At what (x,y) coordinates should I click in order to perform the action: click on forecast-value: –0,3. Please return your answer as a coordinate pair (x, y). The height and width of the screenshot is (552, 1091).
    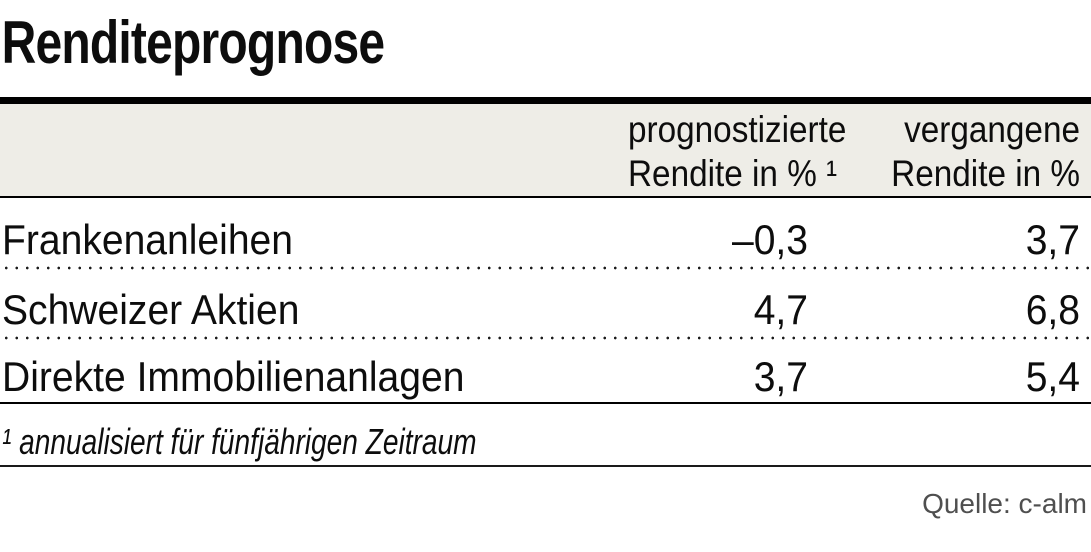
    Looking at the image, I should click on (769, 239).